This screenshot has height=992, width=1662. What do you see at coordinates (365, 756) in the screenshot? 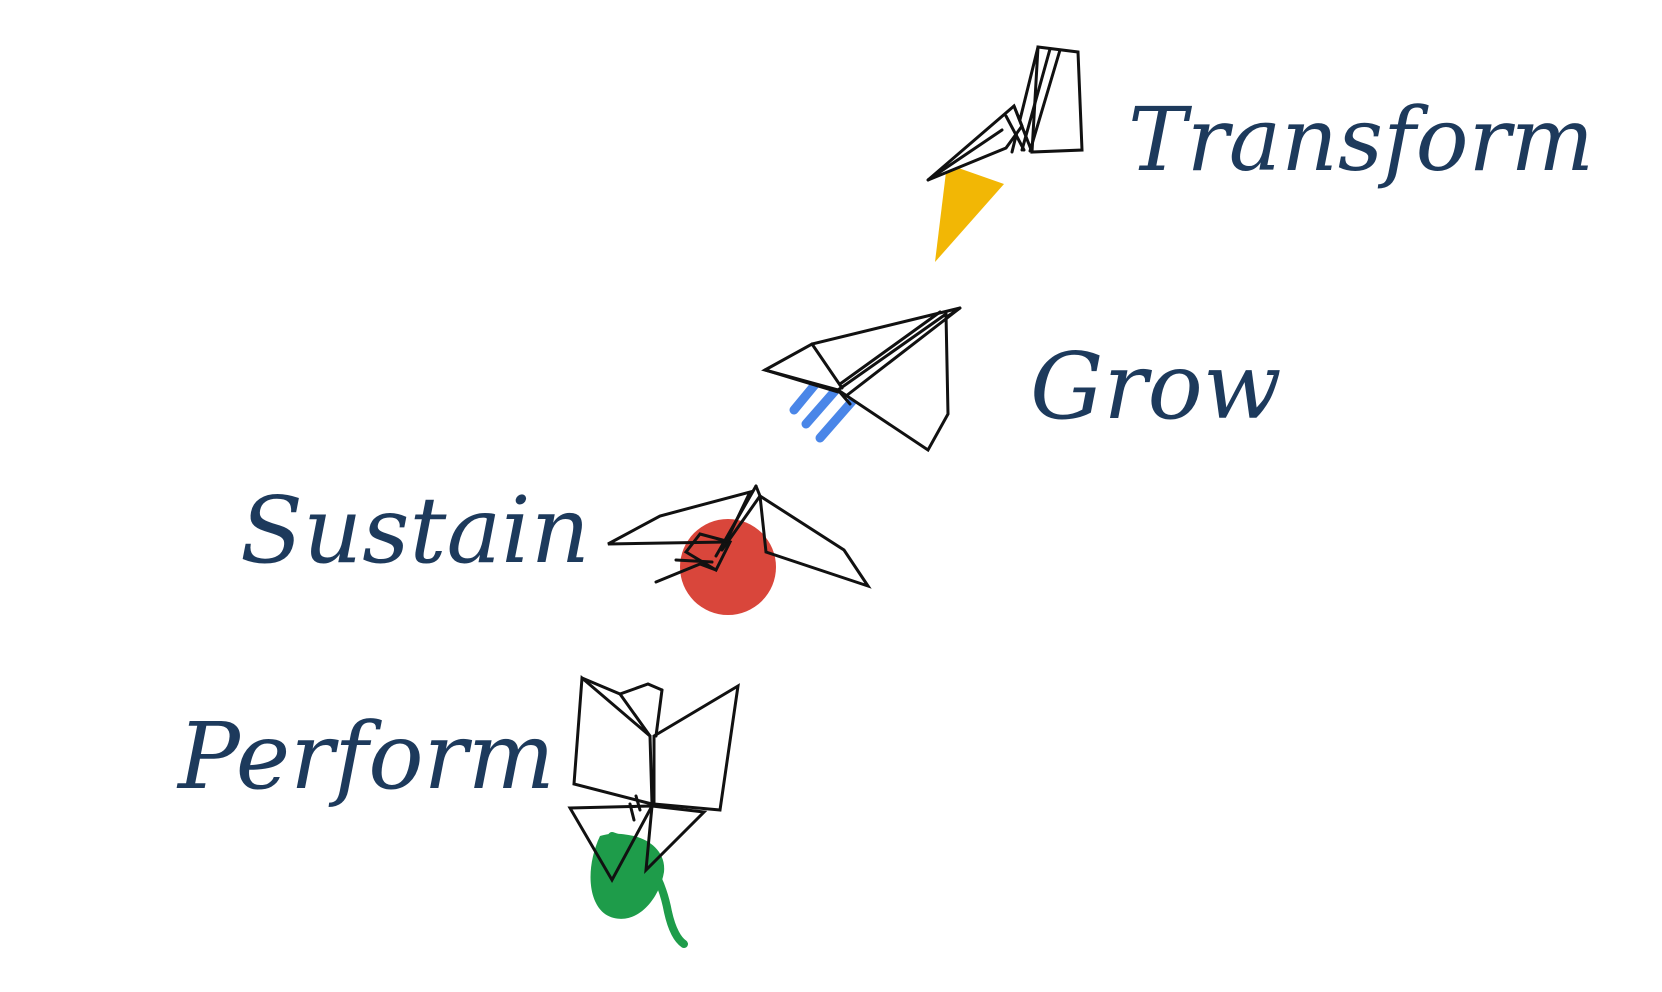
I see `perform-label: Perform` at bounding box center [365, 756].